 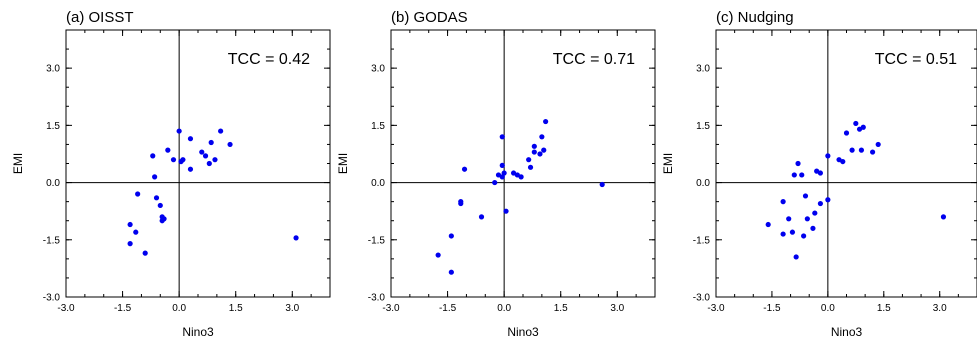 I want to click on panel-title: (c) Nudging, so click(x=755, y=17).